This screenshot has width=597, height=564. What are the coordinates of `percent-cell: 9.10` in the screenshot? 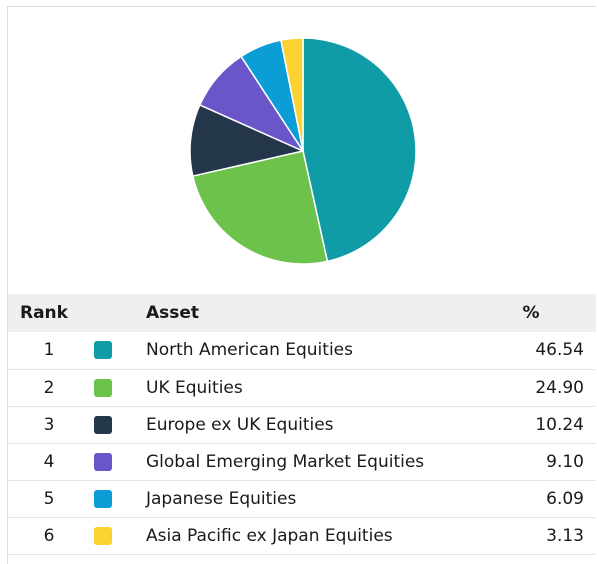 It's located at (565, 461).